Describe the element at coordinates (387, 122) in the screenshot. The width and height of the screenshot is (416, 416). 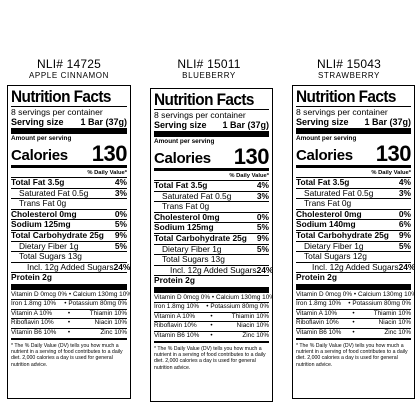
I see `serving-size-value: 1 Bar (37g)` at that location.